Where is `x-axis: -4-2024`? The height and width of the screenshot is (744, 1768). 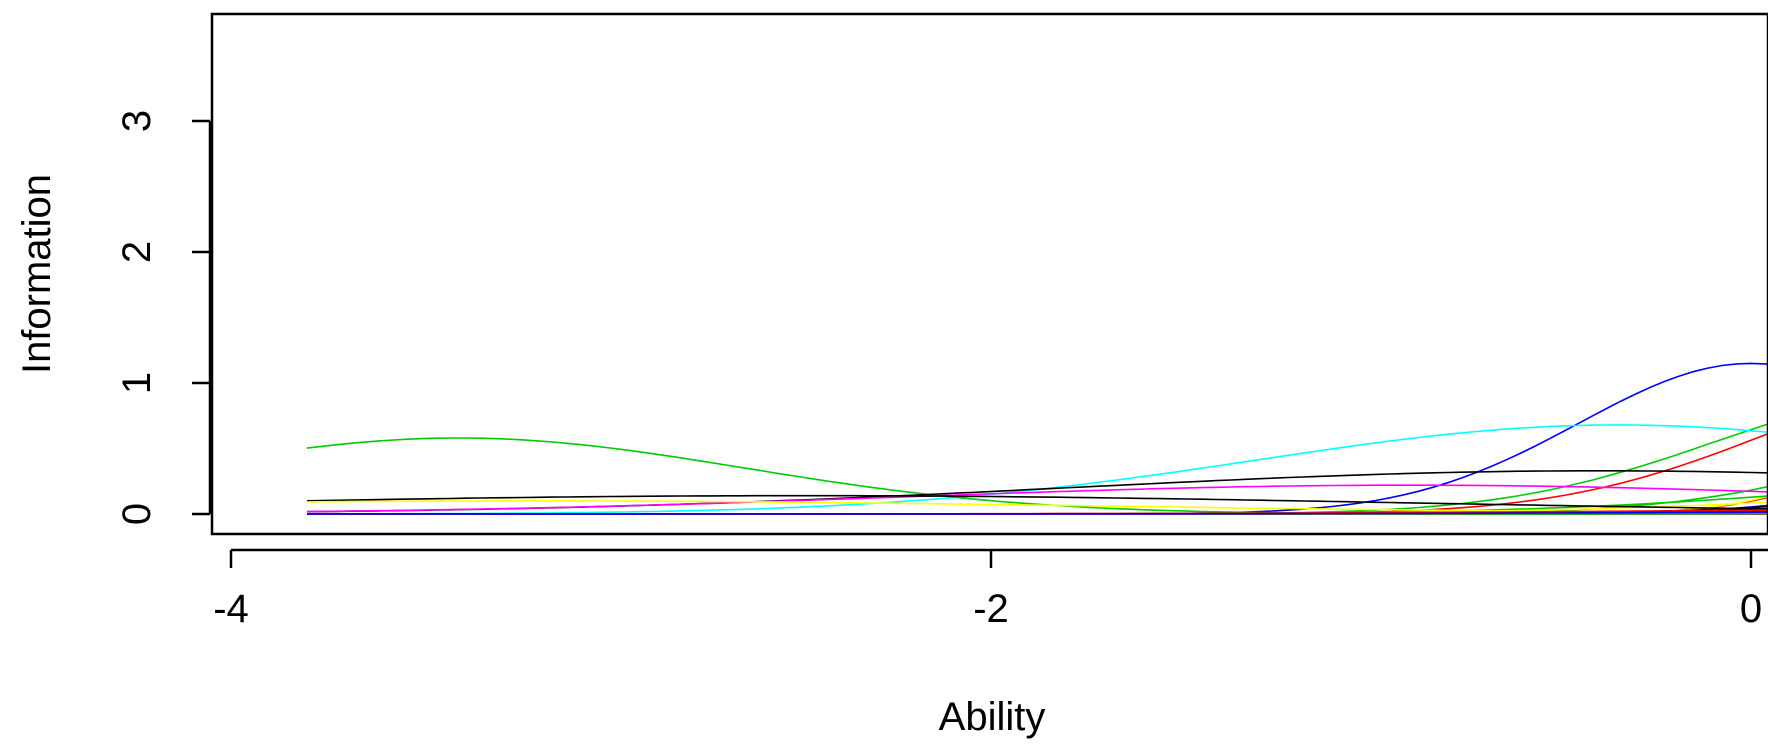 x-axis: -4-2024 is located at coordinates (990, 589).